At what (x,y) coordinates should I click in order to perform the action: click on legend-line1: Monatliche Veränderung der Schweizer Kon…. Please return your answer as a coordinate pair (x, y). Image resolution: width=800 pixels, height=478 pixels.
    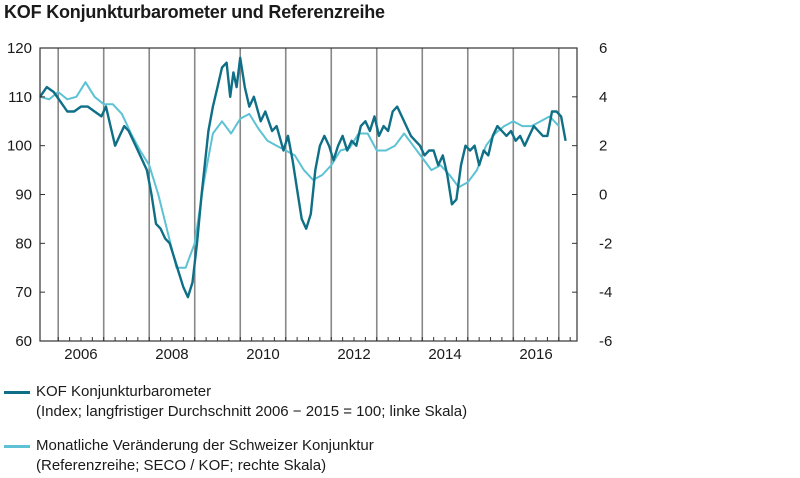
    Looking at the image, I should click on (205, 445).